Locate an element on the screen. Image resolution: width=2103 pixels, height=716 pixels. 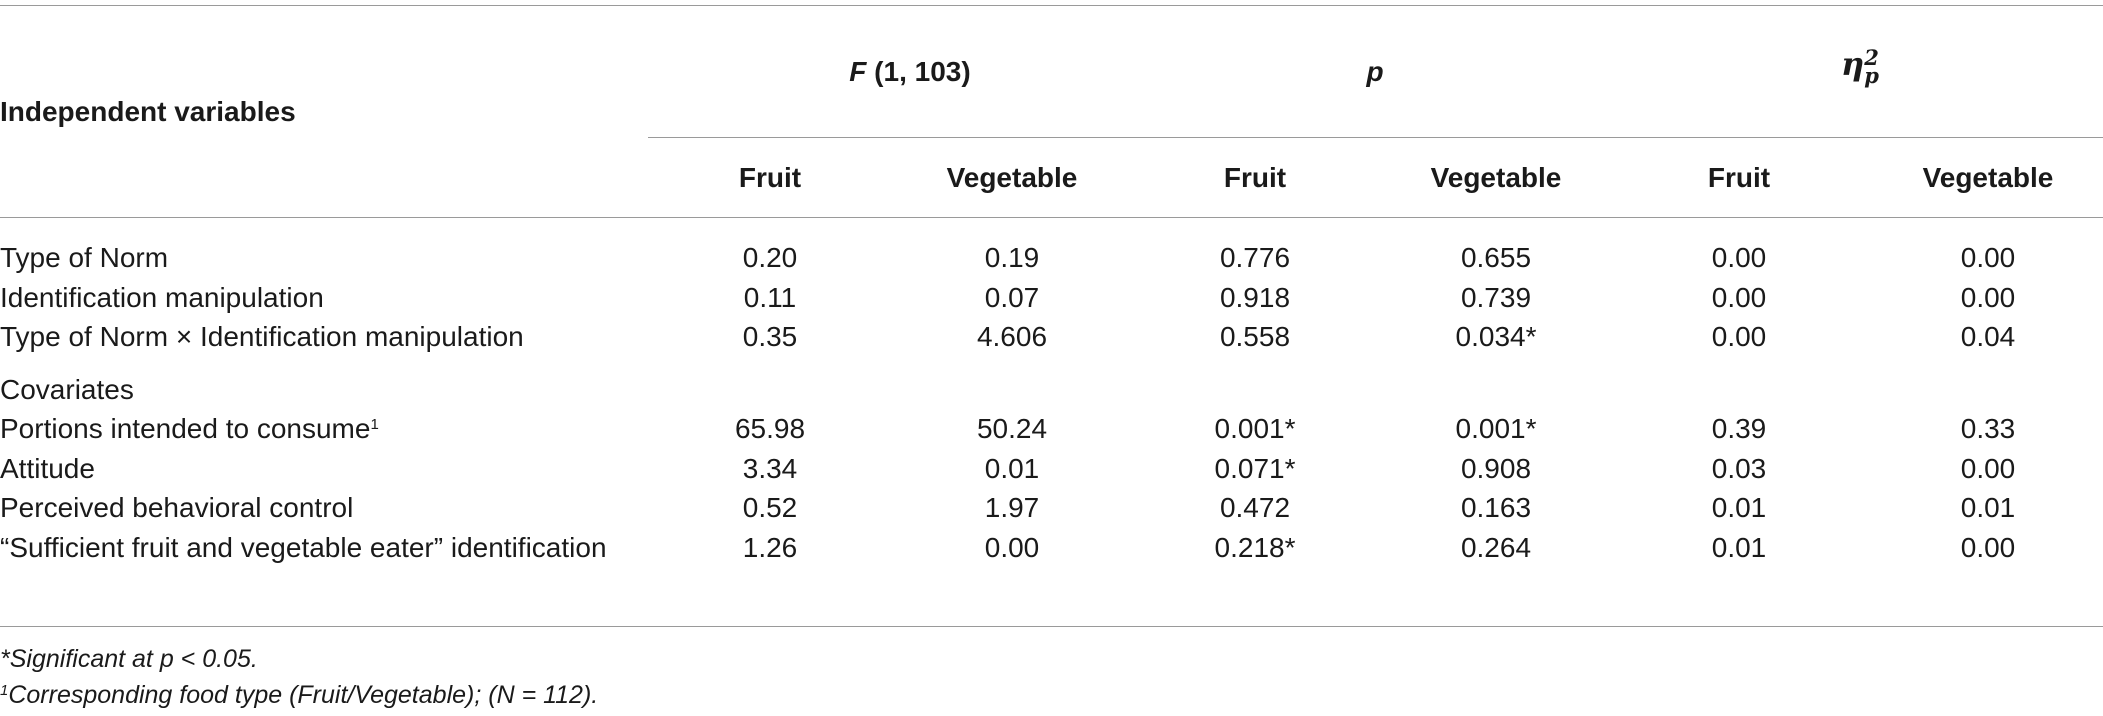
table-cell: 1.26 is located at coordinates (770, 547).